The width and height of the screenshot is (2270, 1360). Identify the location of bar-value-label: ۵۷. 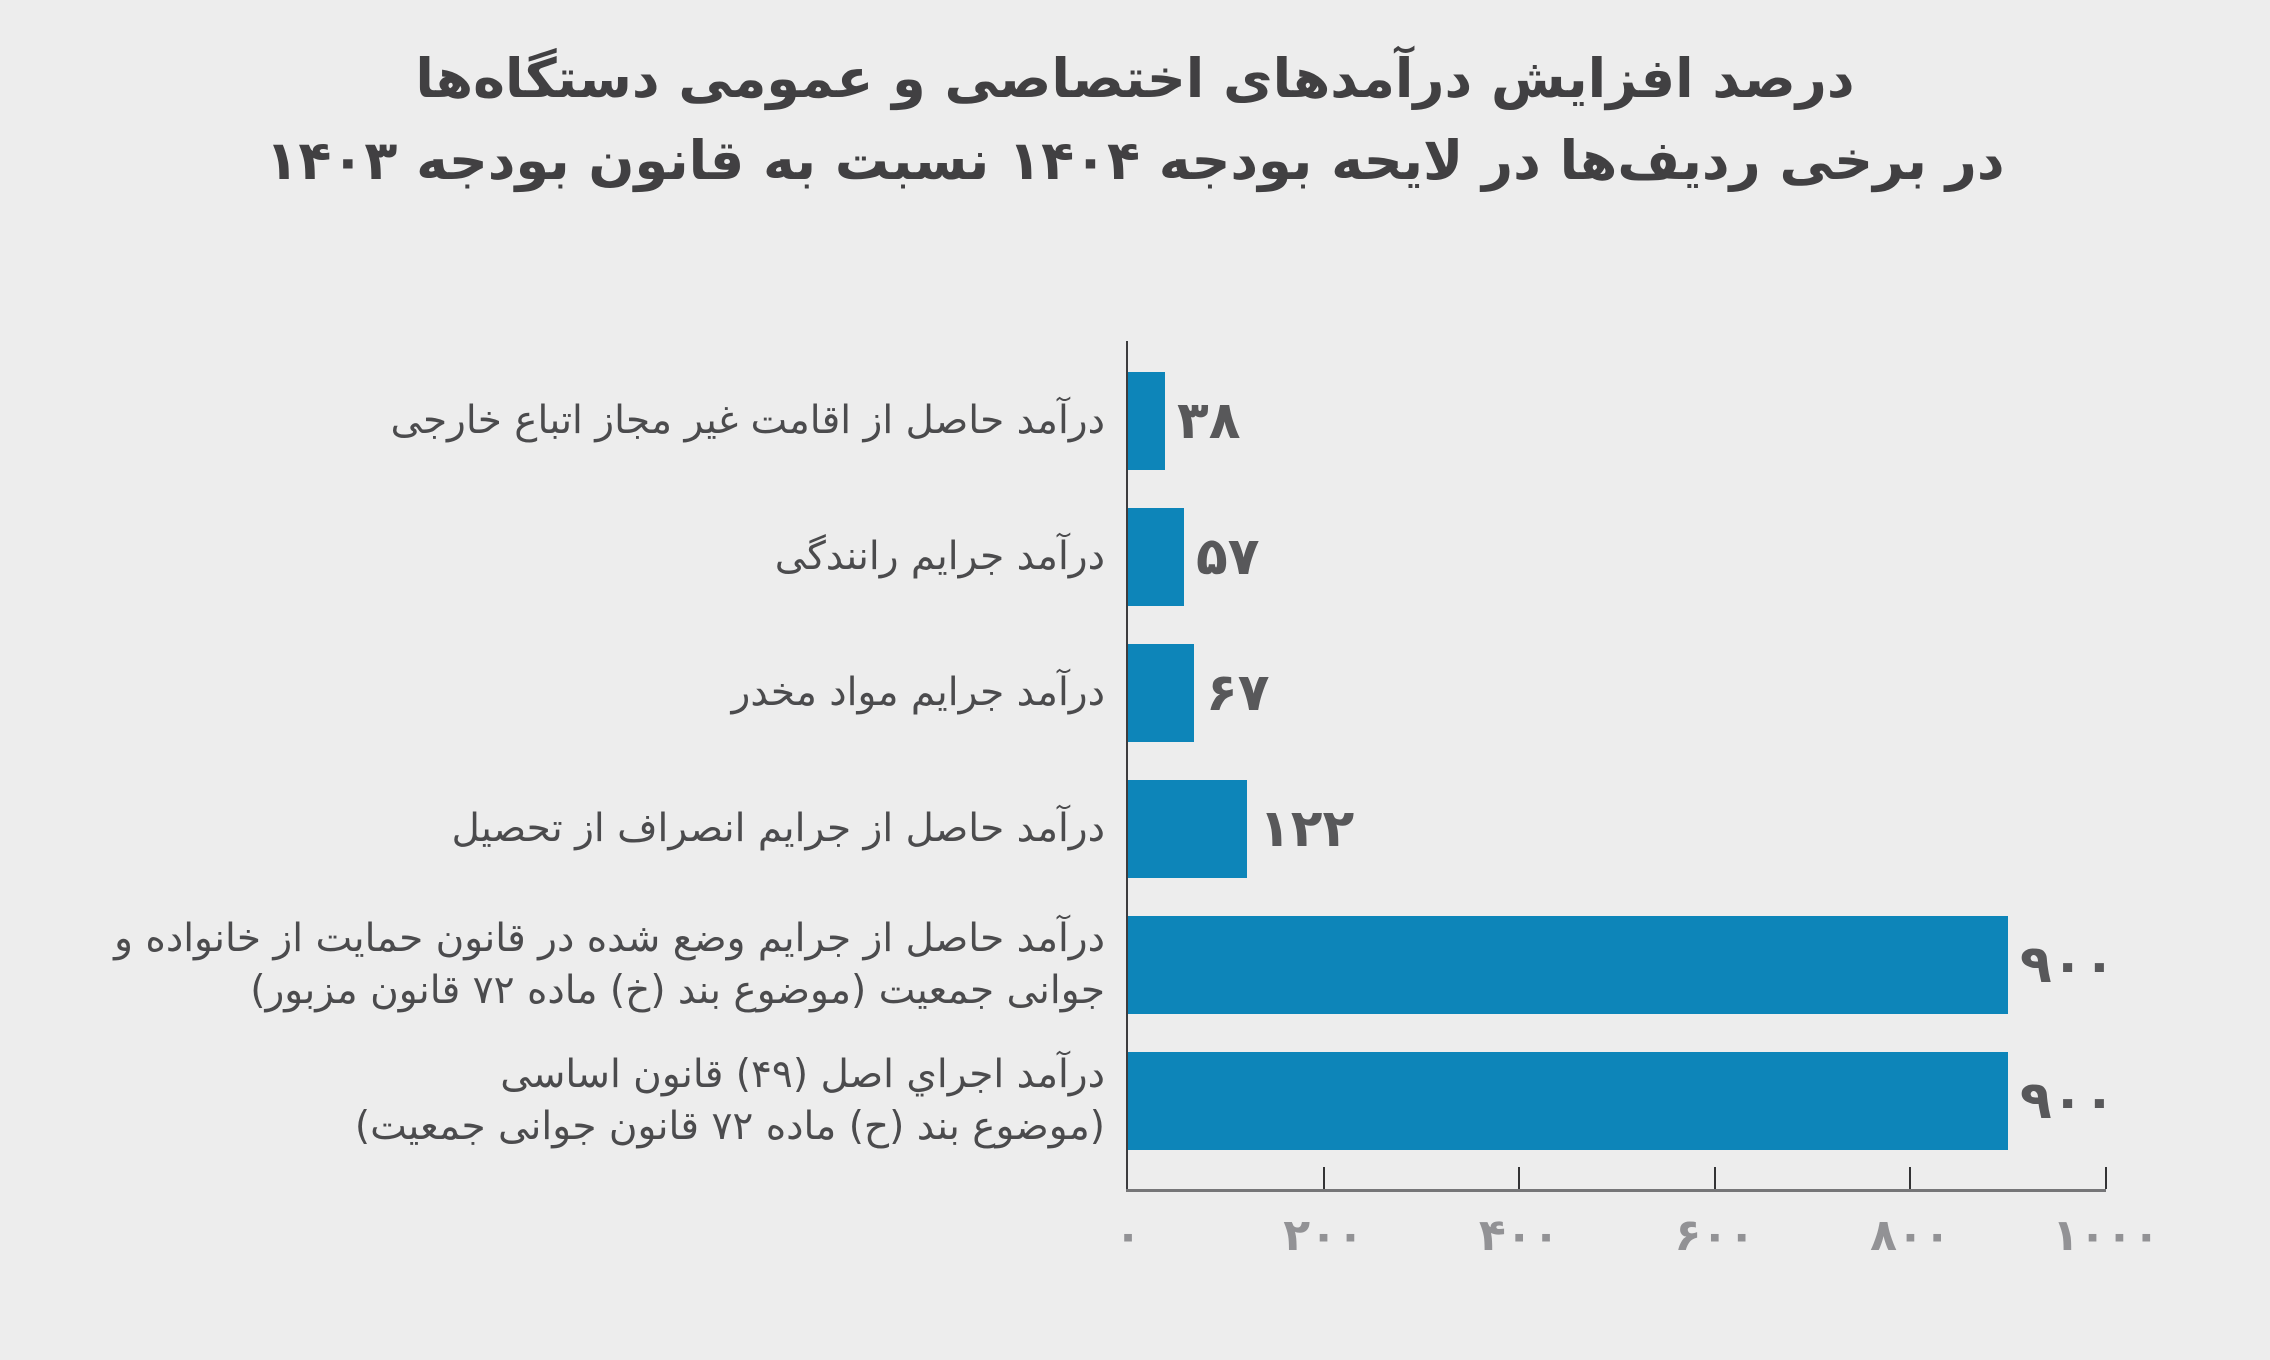
(1228, 557).